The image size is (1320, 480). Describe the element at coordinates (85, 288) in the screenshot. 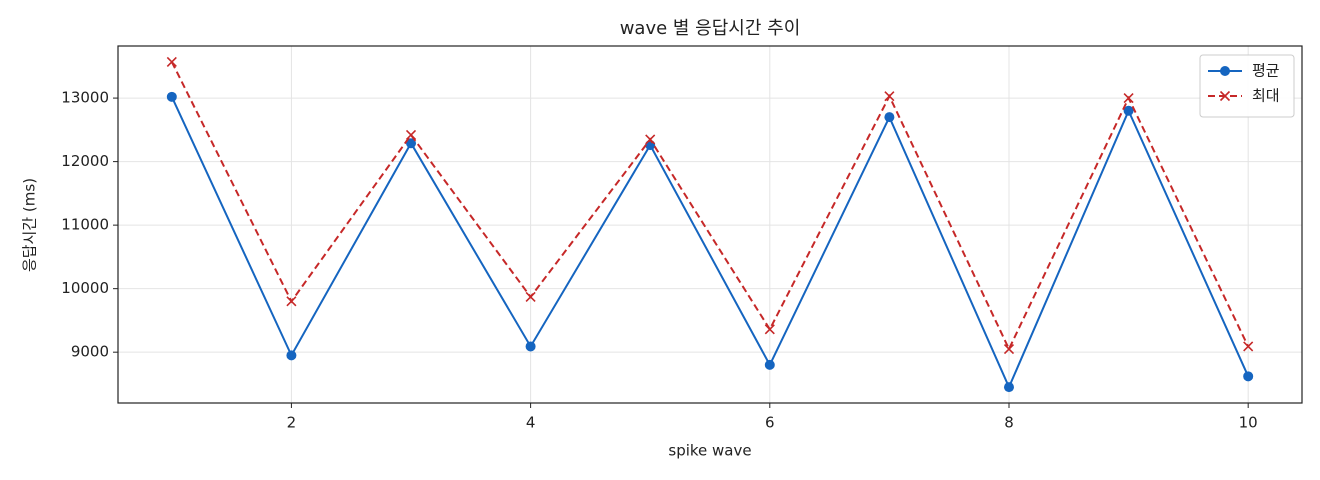

I see `y-tick-label: 10000` at that location.